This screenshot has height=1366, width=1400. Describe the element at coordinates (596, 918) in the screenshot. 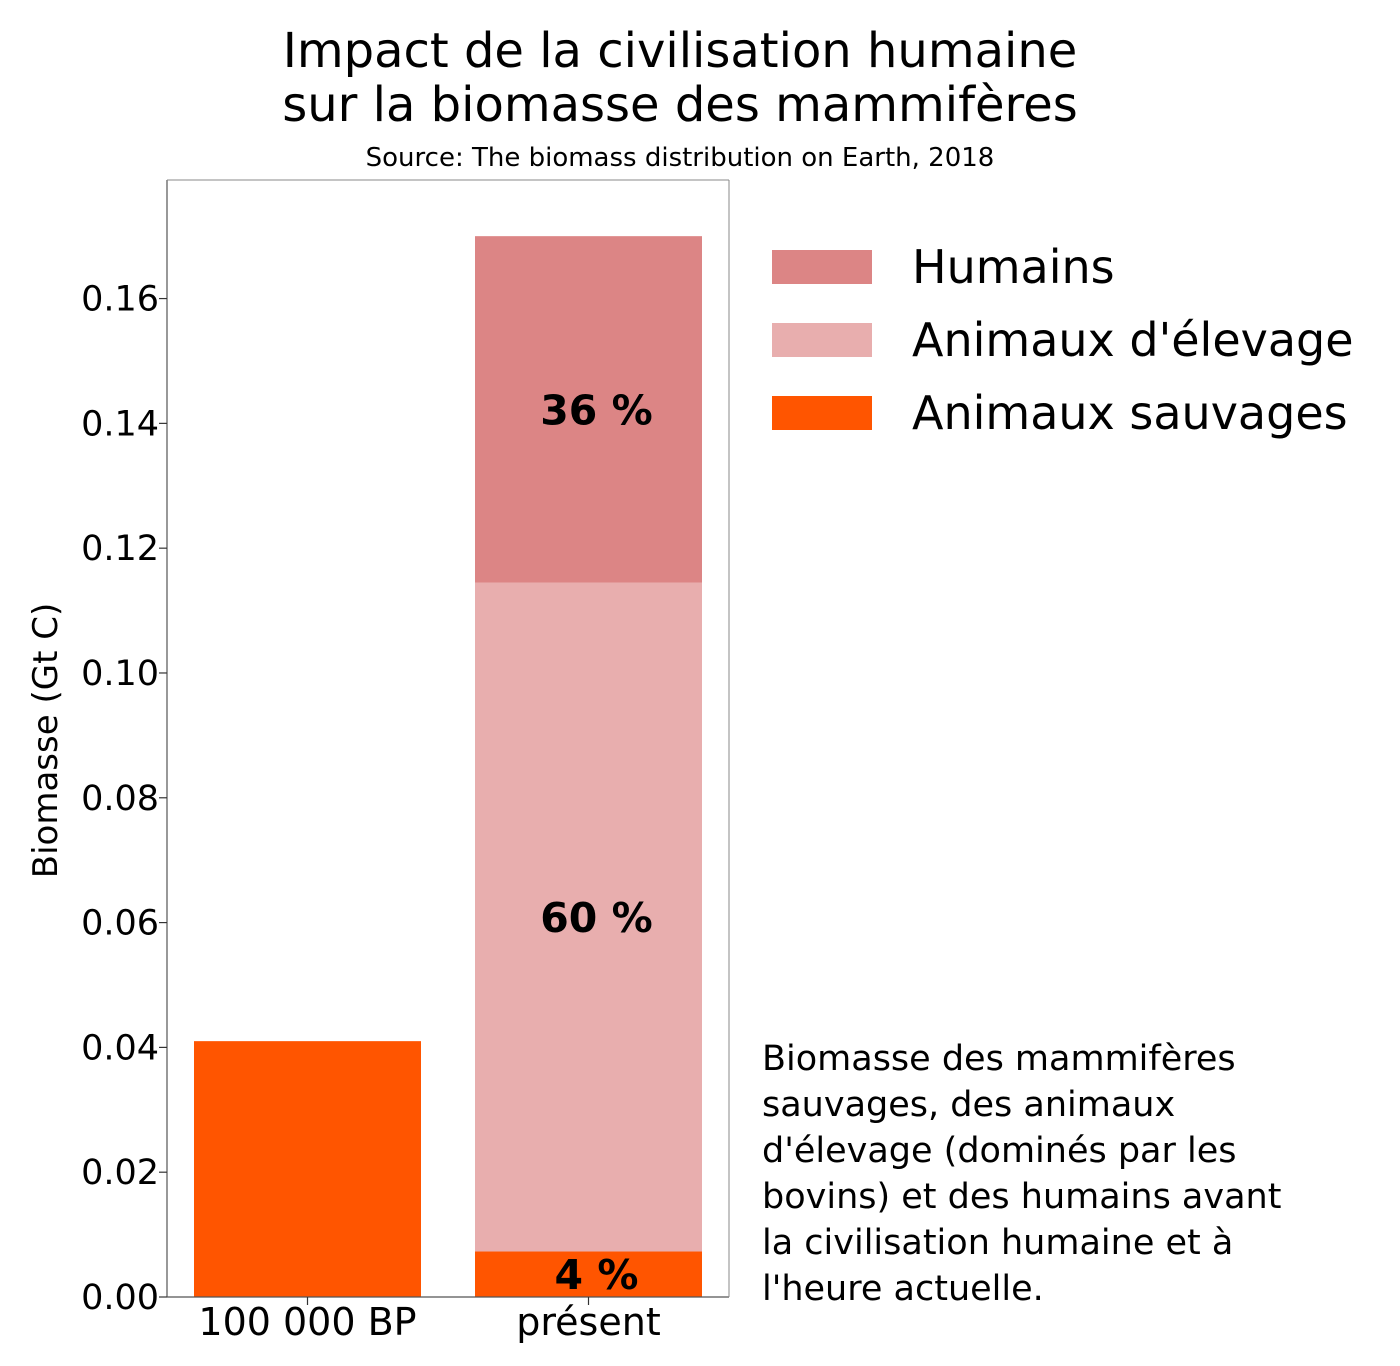

I see `data-label: 60 %` at that location.